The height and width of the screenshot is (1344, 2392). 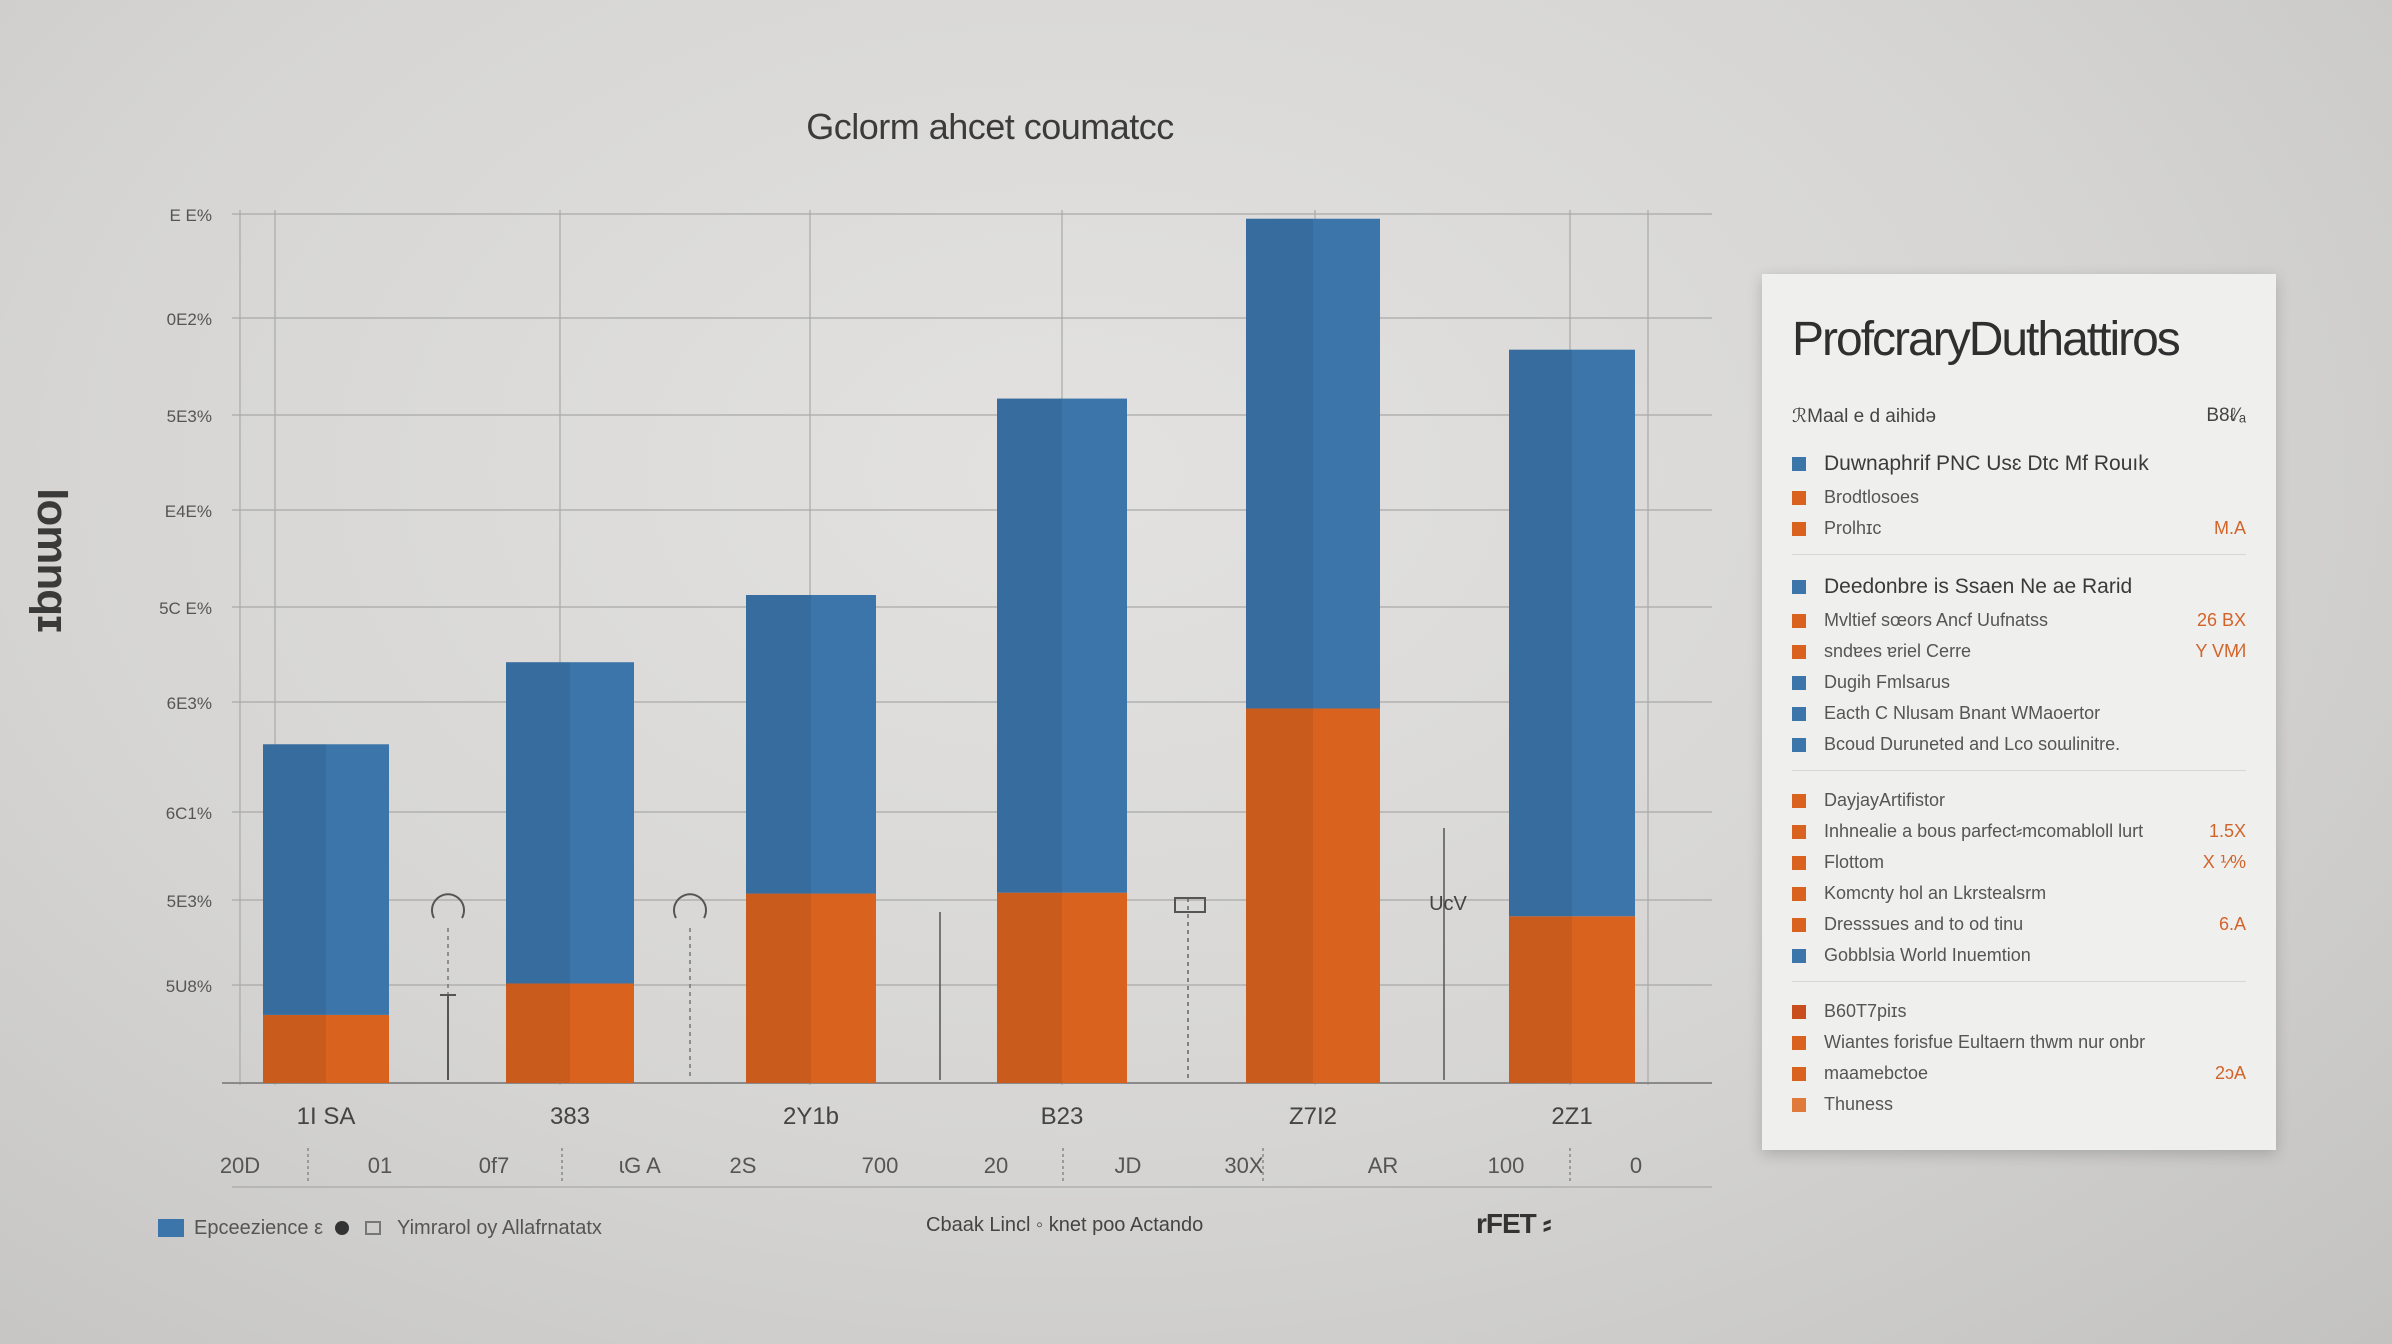 What do you see at coordinates (1962, 713) in the screenshot?
I see `row-label: Eacth C Nlusam Bnant WMaoertor` at bounding box center [1962, 713].